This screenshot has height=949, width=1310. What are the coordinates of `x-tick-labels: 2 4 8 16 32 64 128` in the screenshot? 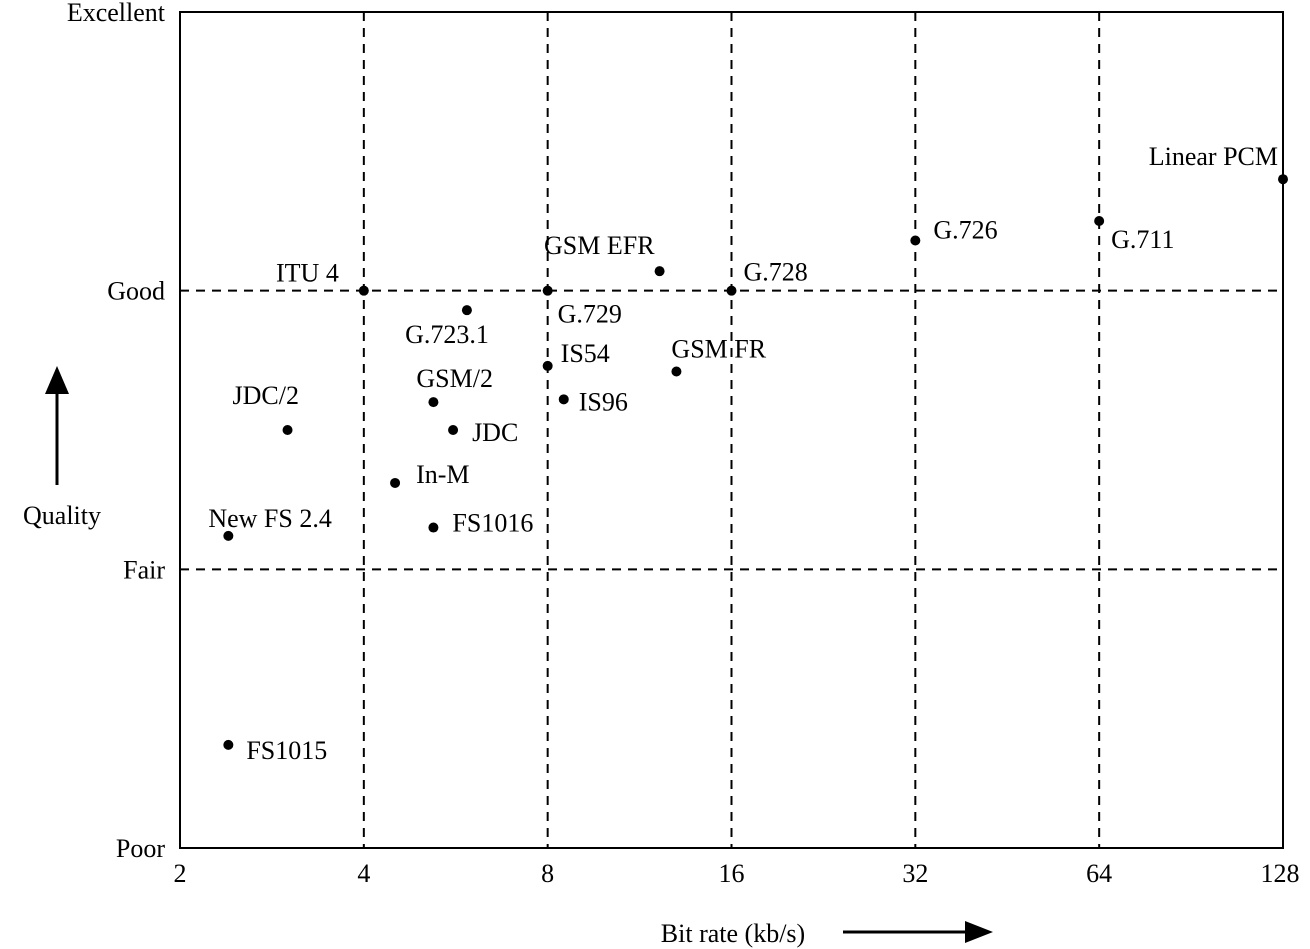 It's located at (737, 873).